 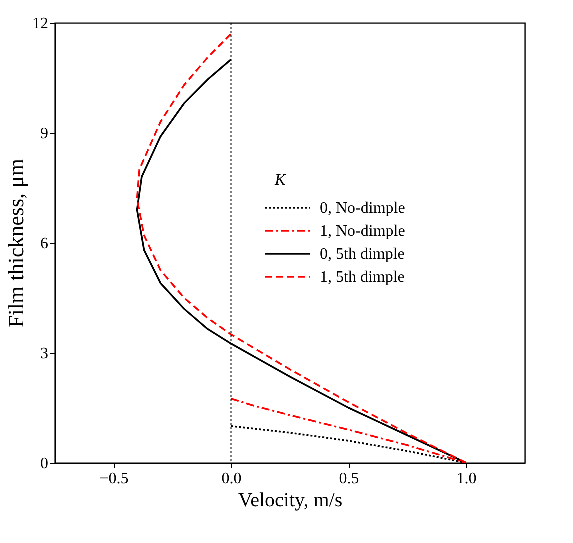 I want to click on x-tick-label: 0.5, so click(x=349, y=479).